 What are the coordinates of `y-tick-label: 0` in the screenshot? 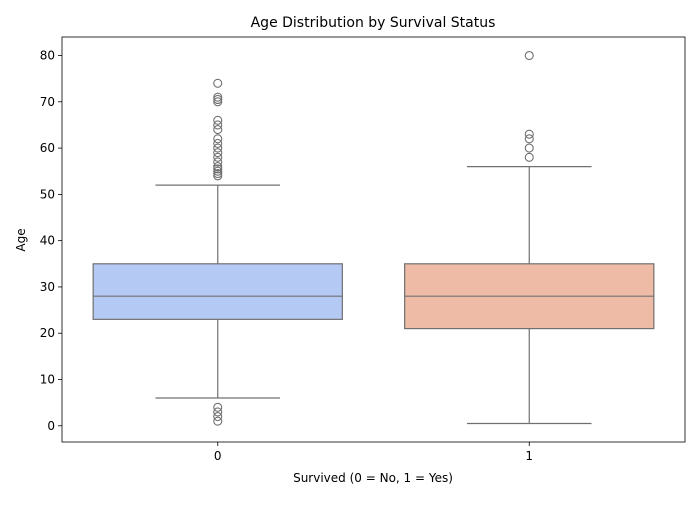 It's located at (51, 426).